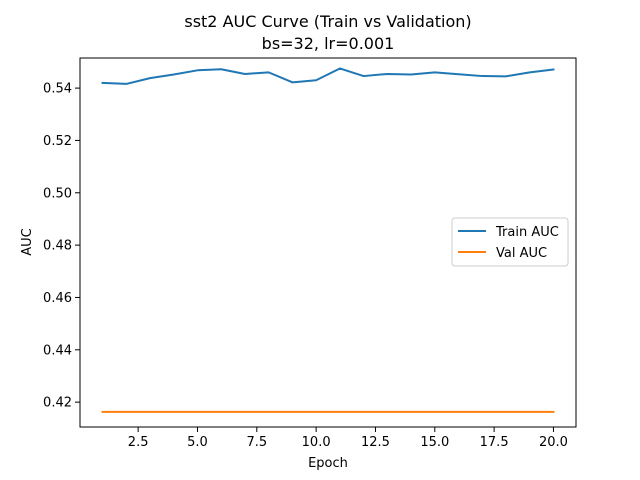 This screenshot has height=480, width=640. Describe the element at coordinates (316, 442) in the screenshot. I see `x-tick-label: 10.0` at that location.